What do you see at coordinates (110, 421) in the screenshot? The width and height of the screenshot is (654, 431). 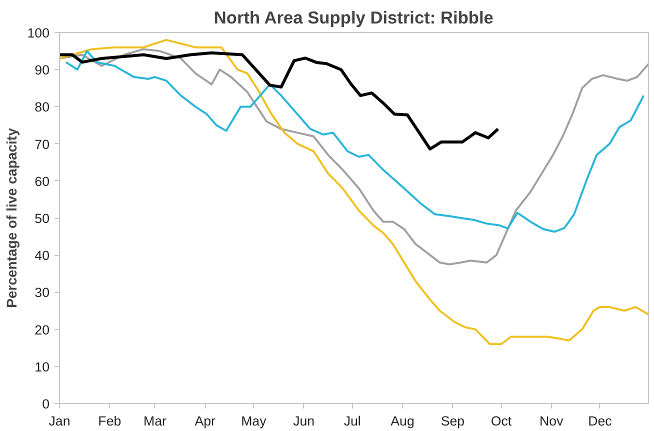 I see `x-tick-label: Feb` at bounding box center [110, 421].